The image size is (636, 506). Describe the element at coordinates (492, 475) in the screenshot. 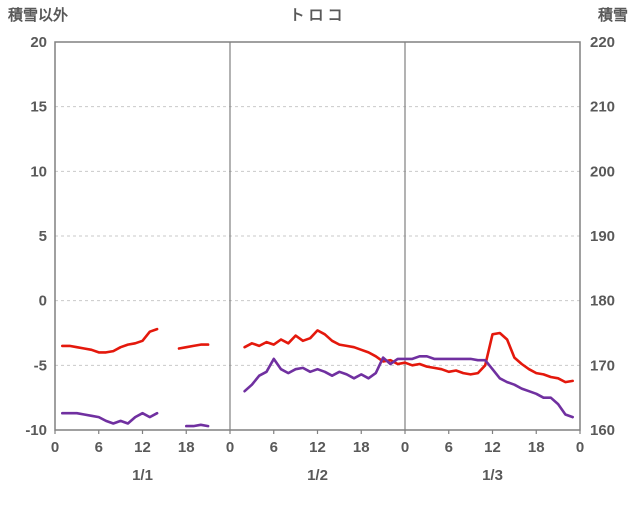

I see `x-date-label: 1/3` at that location.